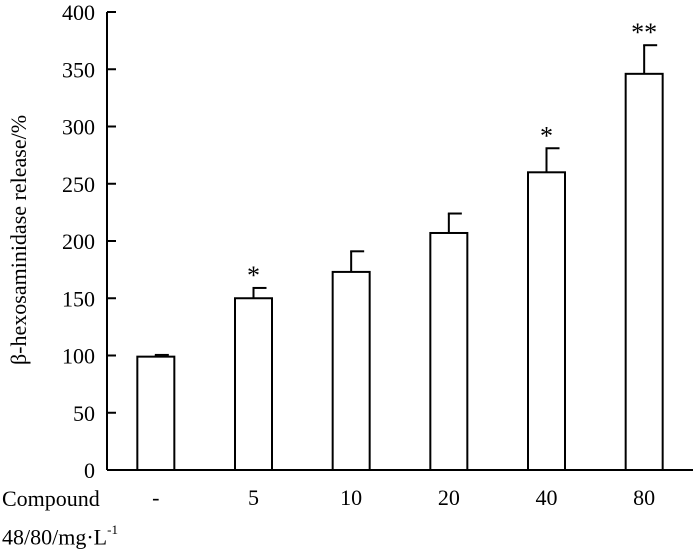 The height and width of the screenshot is (551, 700). I want to click on y-tick-label: 350, so click(78, 69).